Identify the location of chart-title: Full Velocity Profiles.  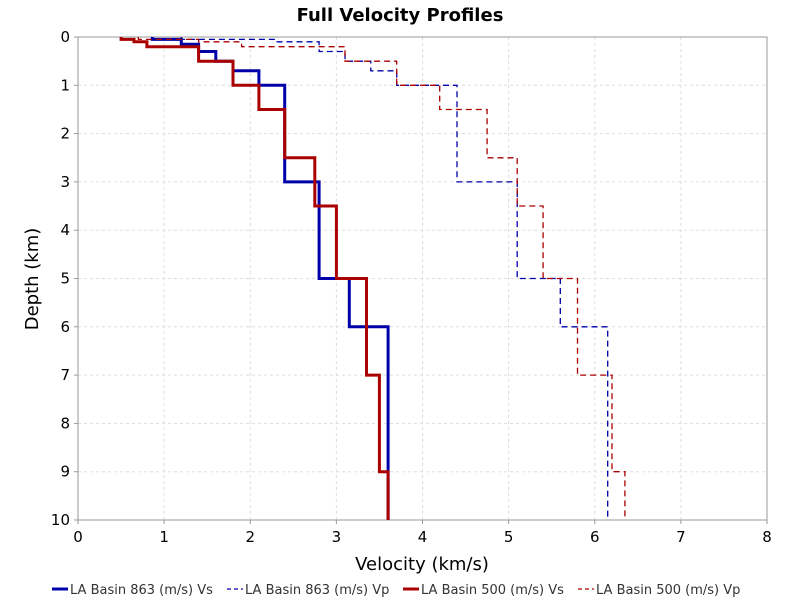
(400, 15).